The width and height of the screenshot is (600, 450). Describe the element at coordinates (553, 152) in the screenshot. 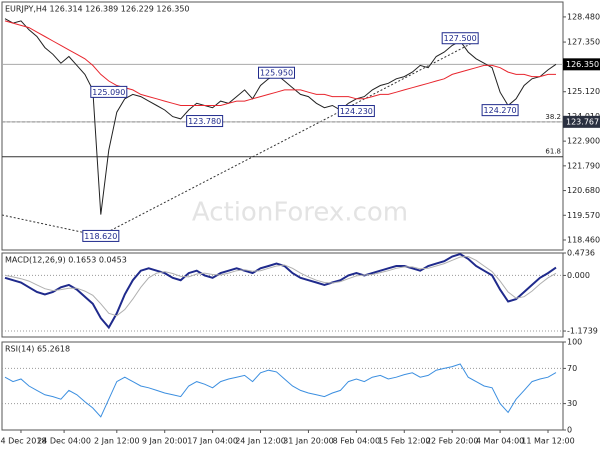

I see `level-label: 61.8` at that location.